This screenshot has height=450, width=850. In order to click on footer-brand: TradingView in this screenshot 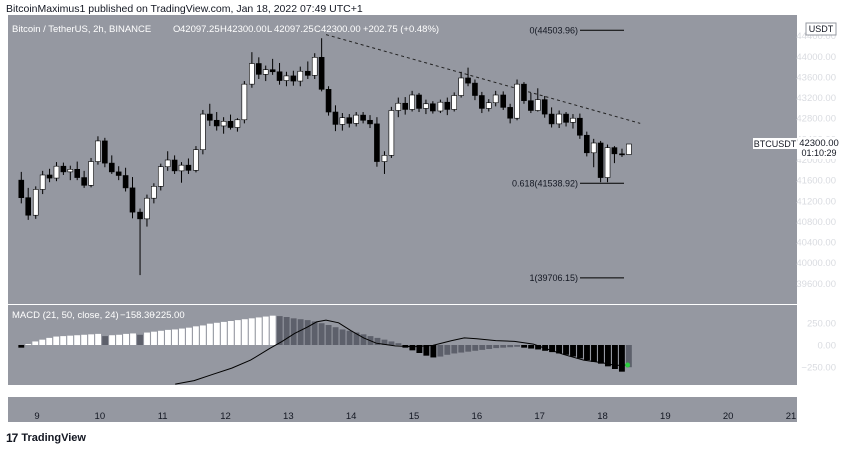, I will do `click(53, 438)`.